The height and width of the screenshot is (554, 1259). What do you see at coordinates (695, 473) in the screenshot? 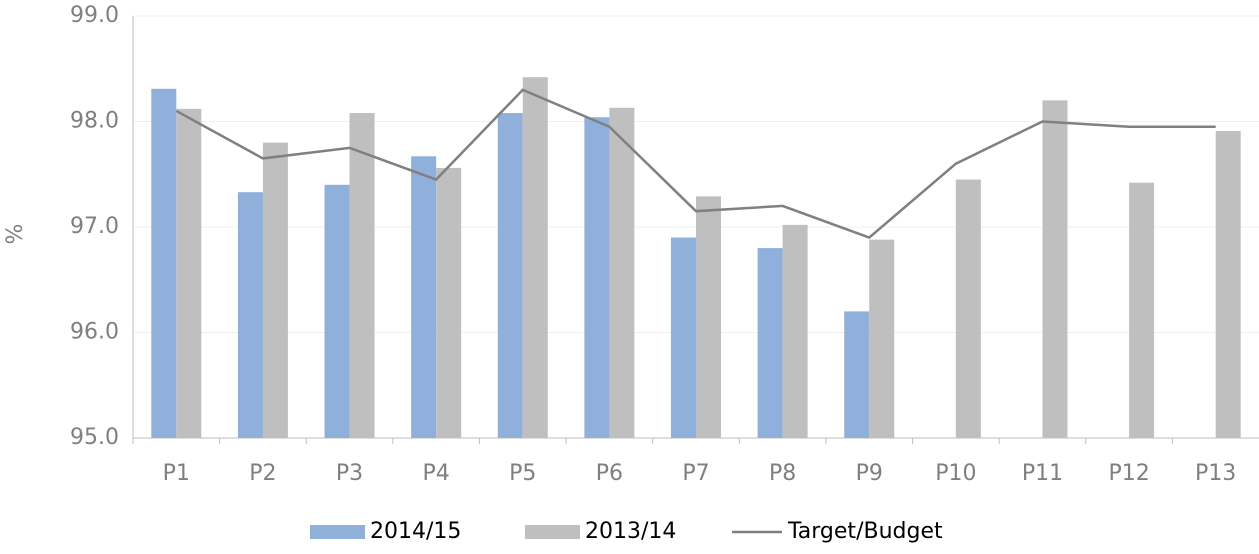
I see `x-tick-label: P7` at bounding box center [695, 473].